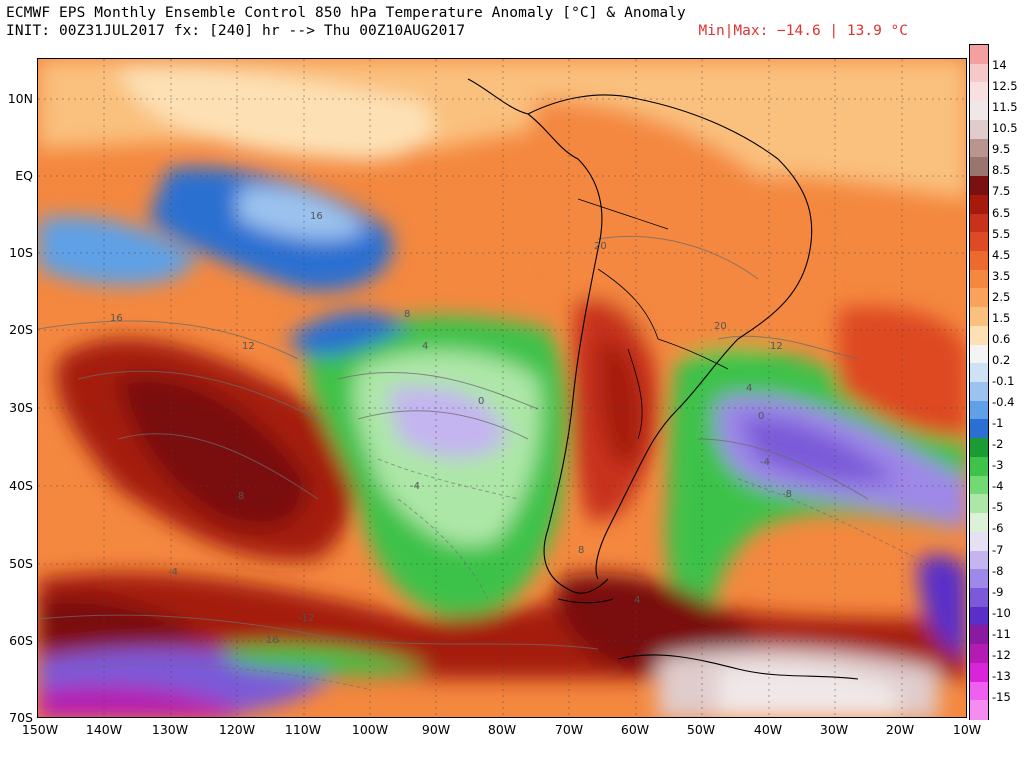  What do you see at coordinates (998, 570) in the screenshot?
I see `colorbar-label: -8` at bounding box center [998, 570].